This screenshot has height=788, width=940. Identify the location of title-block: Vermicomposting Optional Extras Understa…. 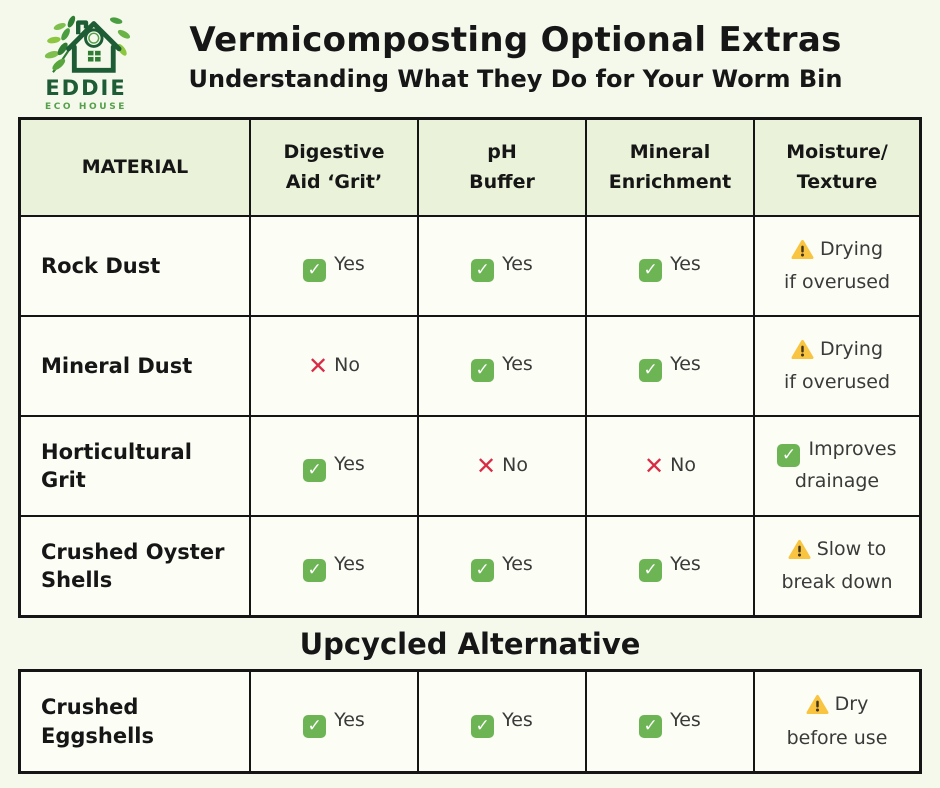
(543, 50).